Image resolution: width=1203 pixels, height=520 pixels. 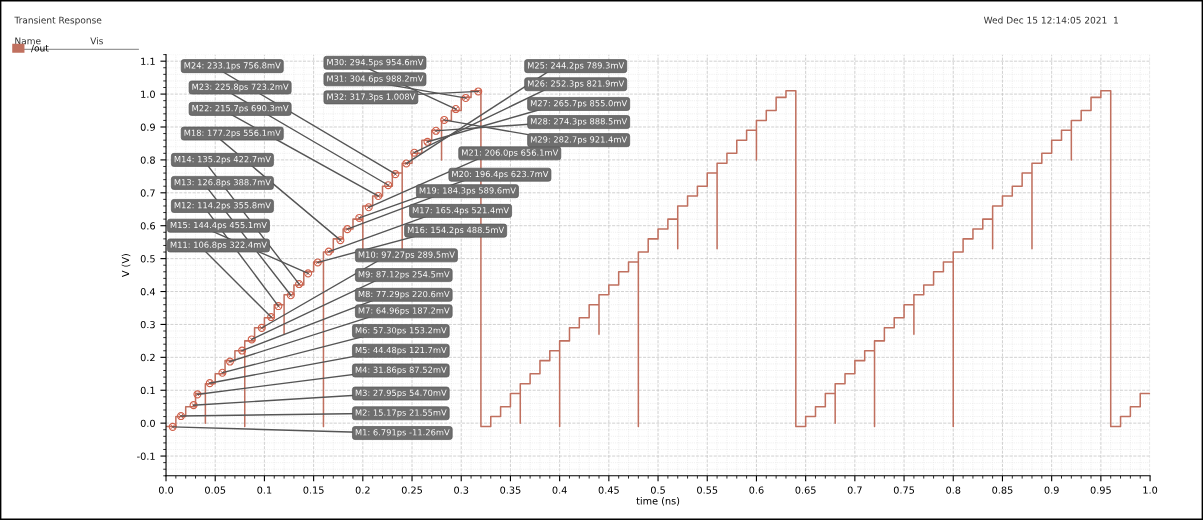 I want to click on annotation: M12: 114.2ps 355.8mV, so click(x=222, y=206).